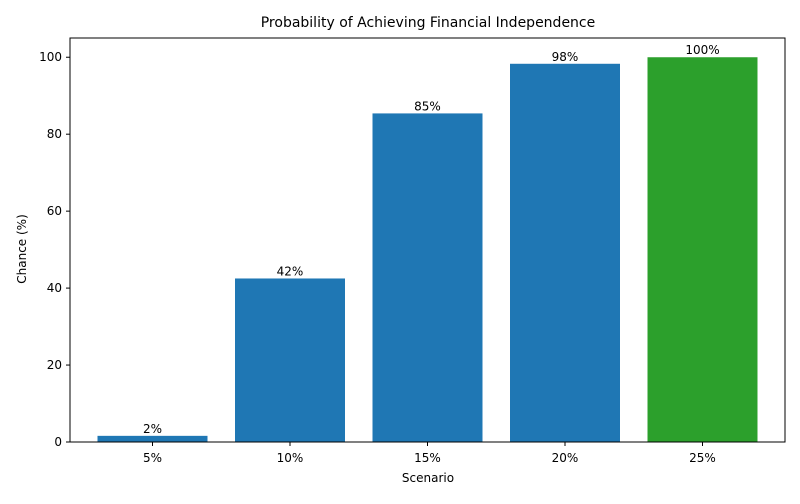 The width and height of the screenshot is (800, 504). Describe the element at coordinates (565, 57) in the screenshot. I see `data-label-3: 98%` at that location.